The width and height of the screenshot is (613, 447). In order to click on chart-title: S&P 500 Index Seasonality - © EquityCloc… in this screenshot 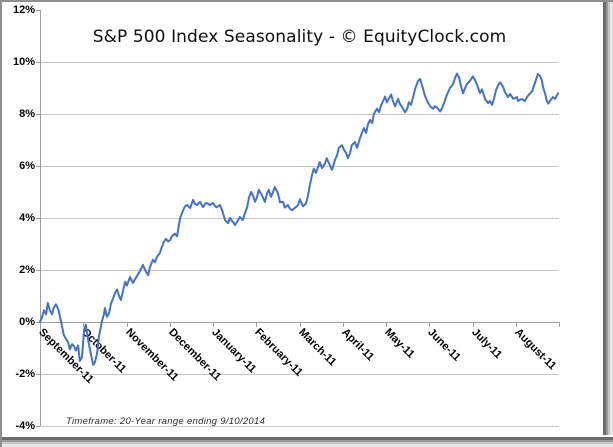, I will do `click(299, 37)`.